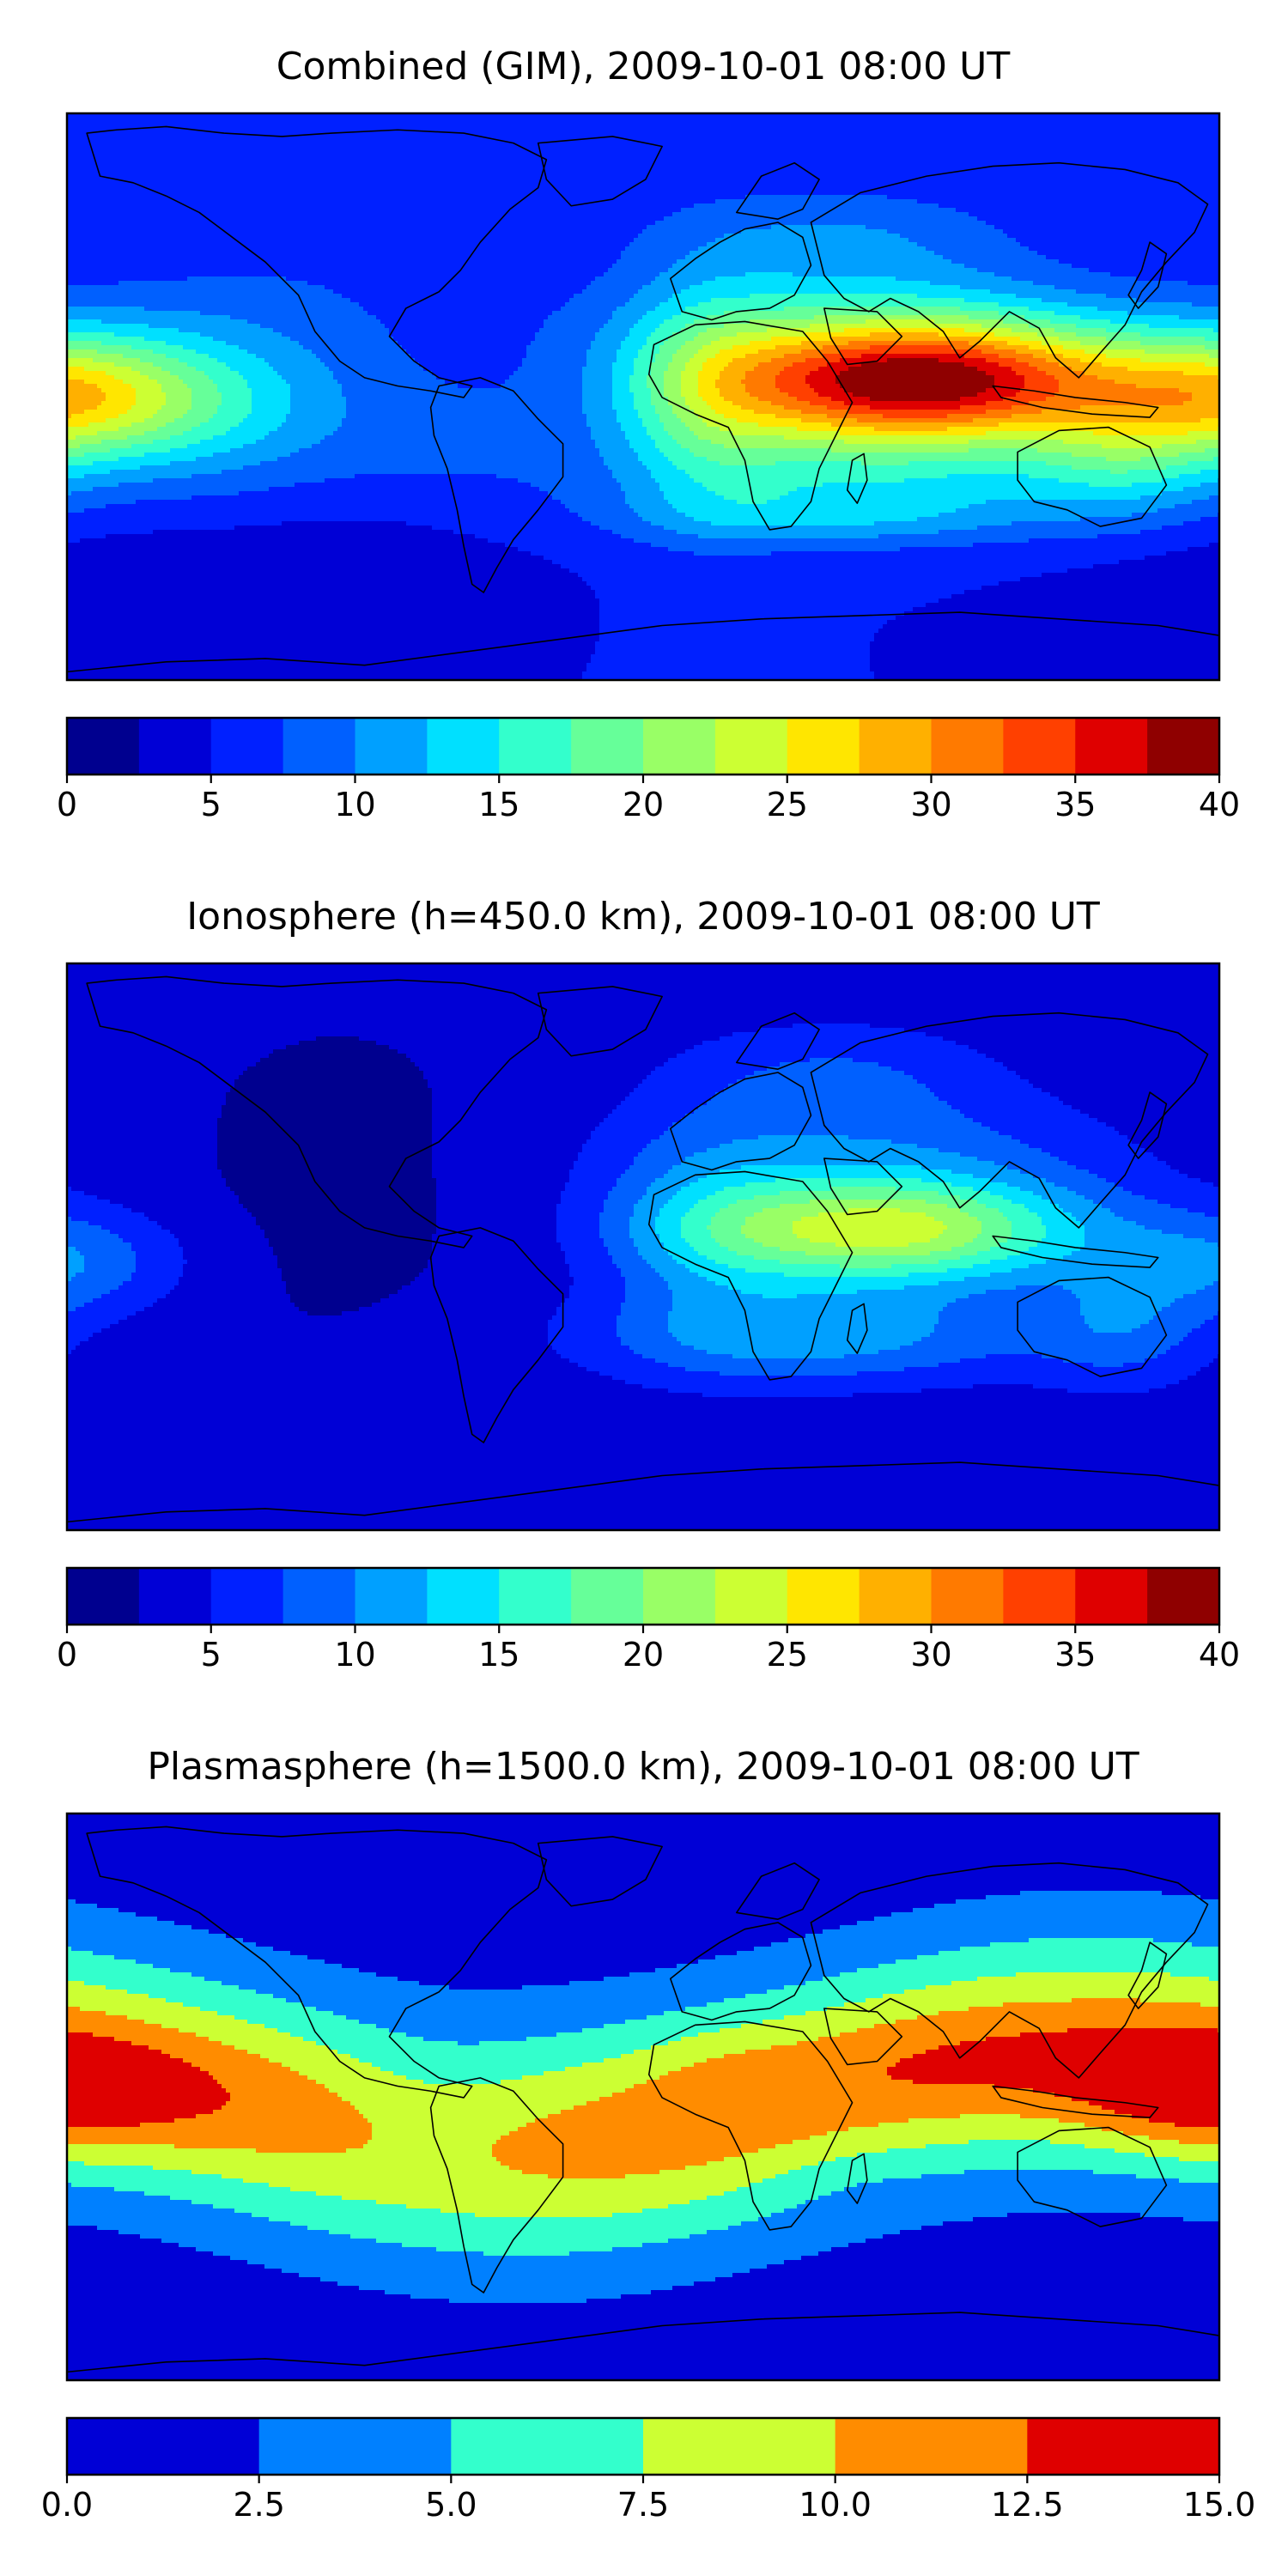 The height and width of the screenshot is (2576, 1288). I want to click on colorbar-tick-label: 0, so click(67, 804).